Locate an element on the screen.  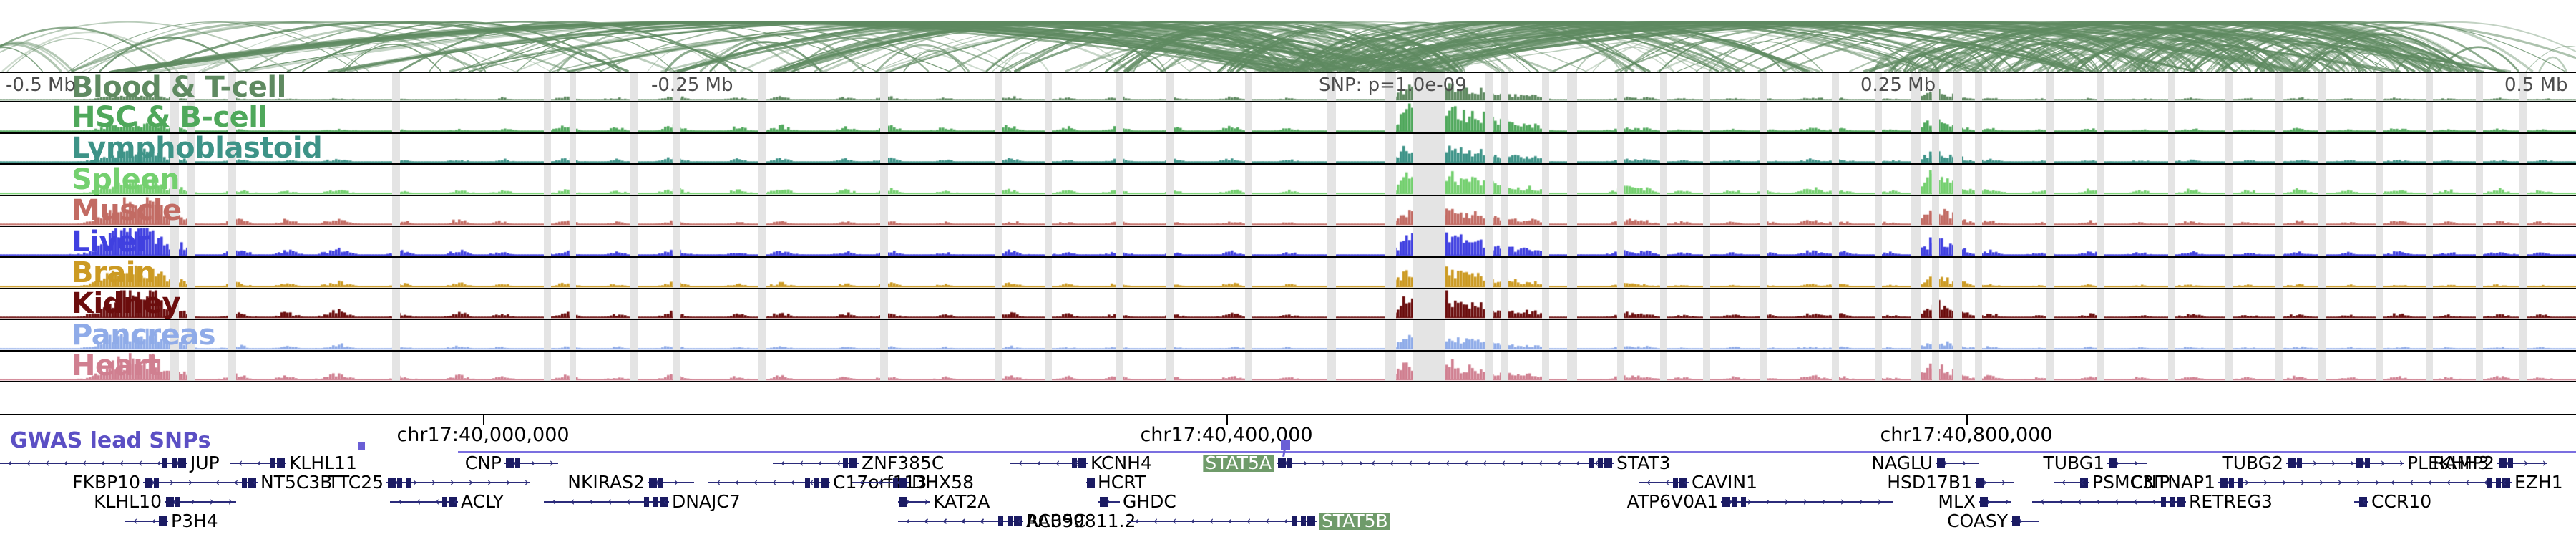
gene-label: TUBG1 is located at coordinates (2073, 463).